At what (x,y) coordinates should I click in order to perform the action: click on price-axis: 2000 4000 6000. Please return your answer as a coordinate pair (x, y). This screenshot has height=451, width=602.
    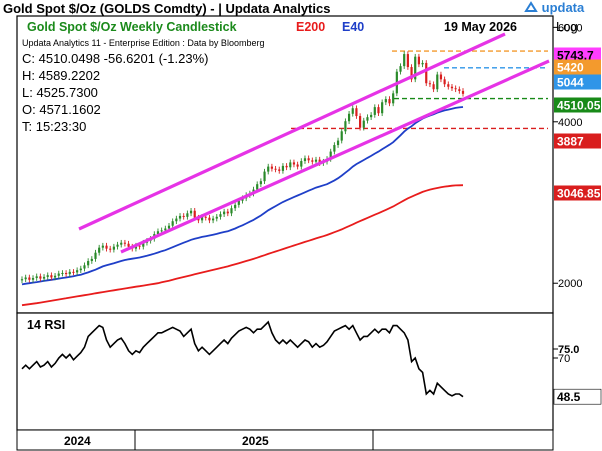
    Looking at the image, I should click on (567, 156).